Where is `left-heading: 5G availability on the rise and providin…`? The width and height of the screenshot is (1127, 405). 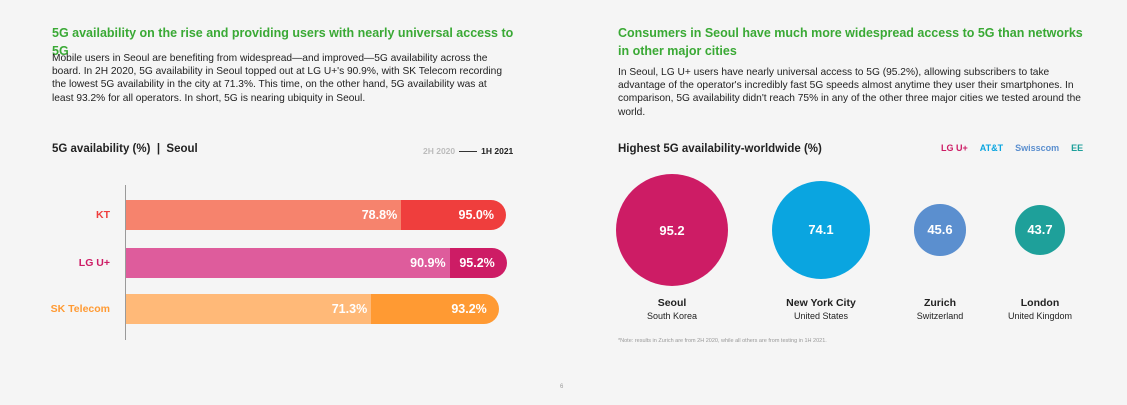 left-heading: 5G availability on the rise and providin… is located at coordinates (283, 42).